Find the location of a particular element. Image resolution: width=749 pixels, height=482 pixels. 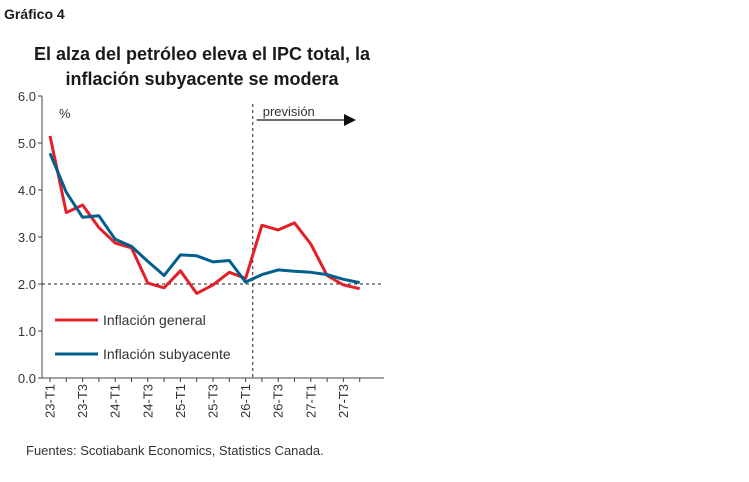

y-tick-label: 5.0 is located at coordinates (27, 143).